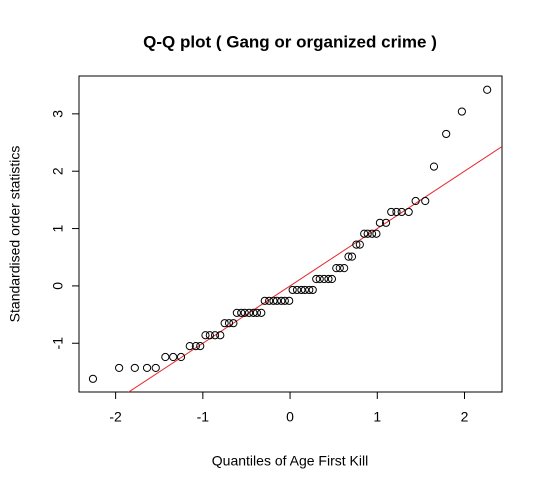  I want to click on x-tick-label: 1, so click(377, 417).